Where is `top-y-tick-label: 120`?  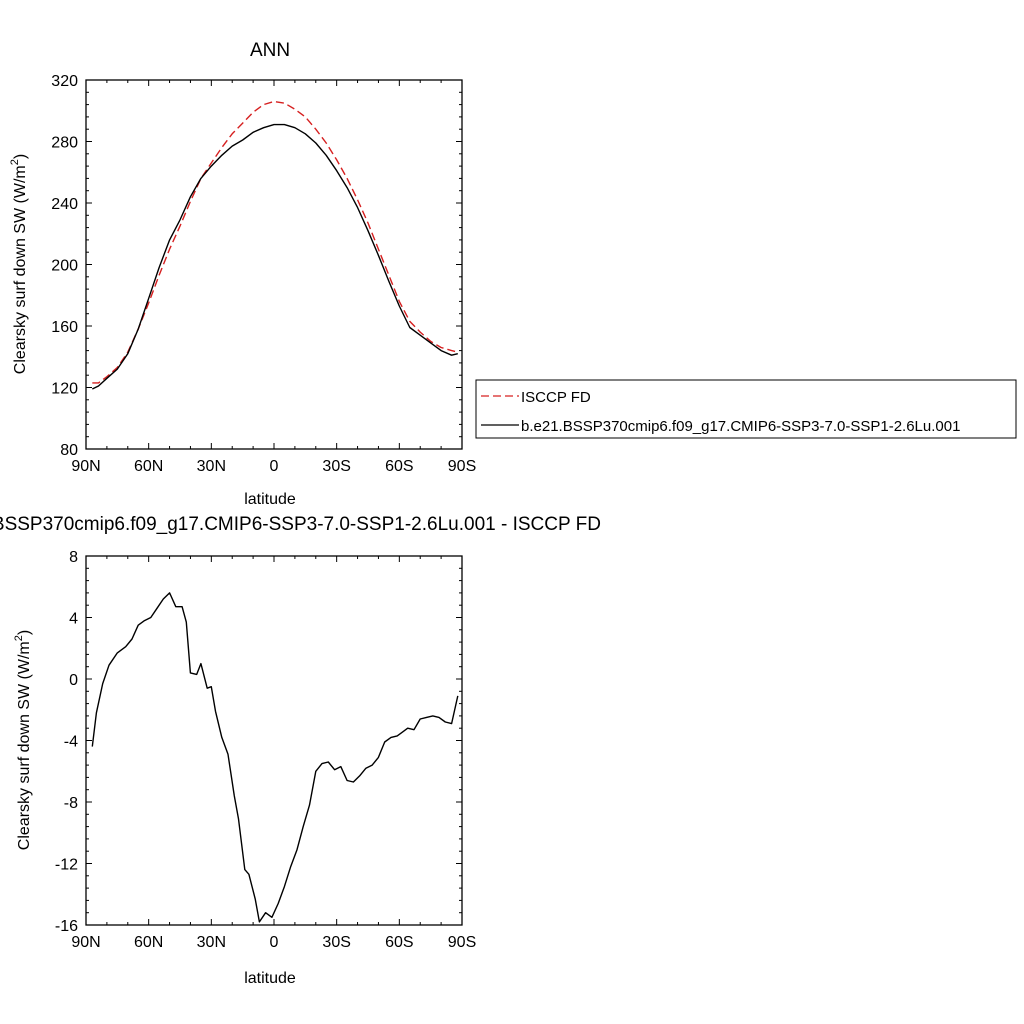
top-y-tick-label: 120 is located at coordinates (64, 389).